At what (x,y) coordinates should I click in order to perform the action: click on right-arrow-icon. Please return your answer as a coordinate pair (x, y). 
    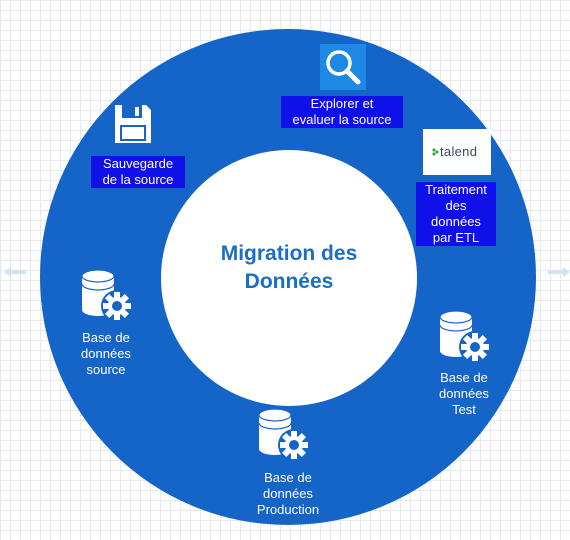
    Looking at the image, I should click on (559, 272).